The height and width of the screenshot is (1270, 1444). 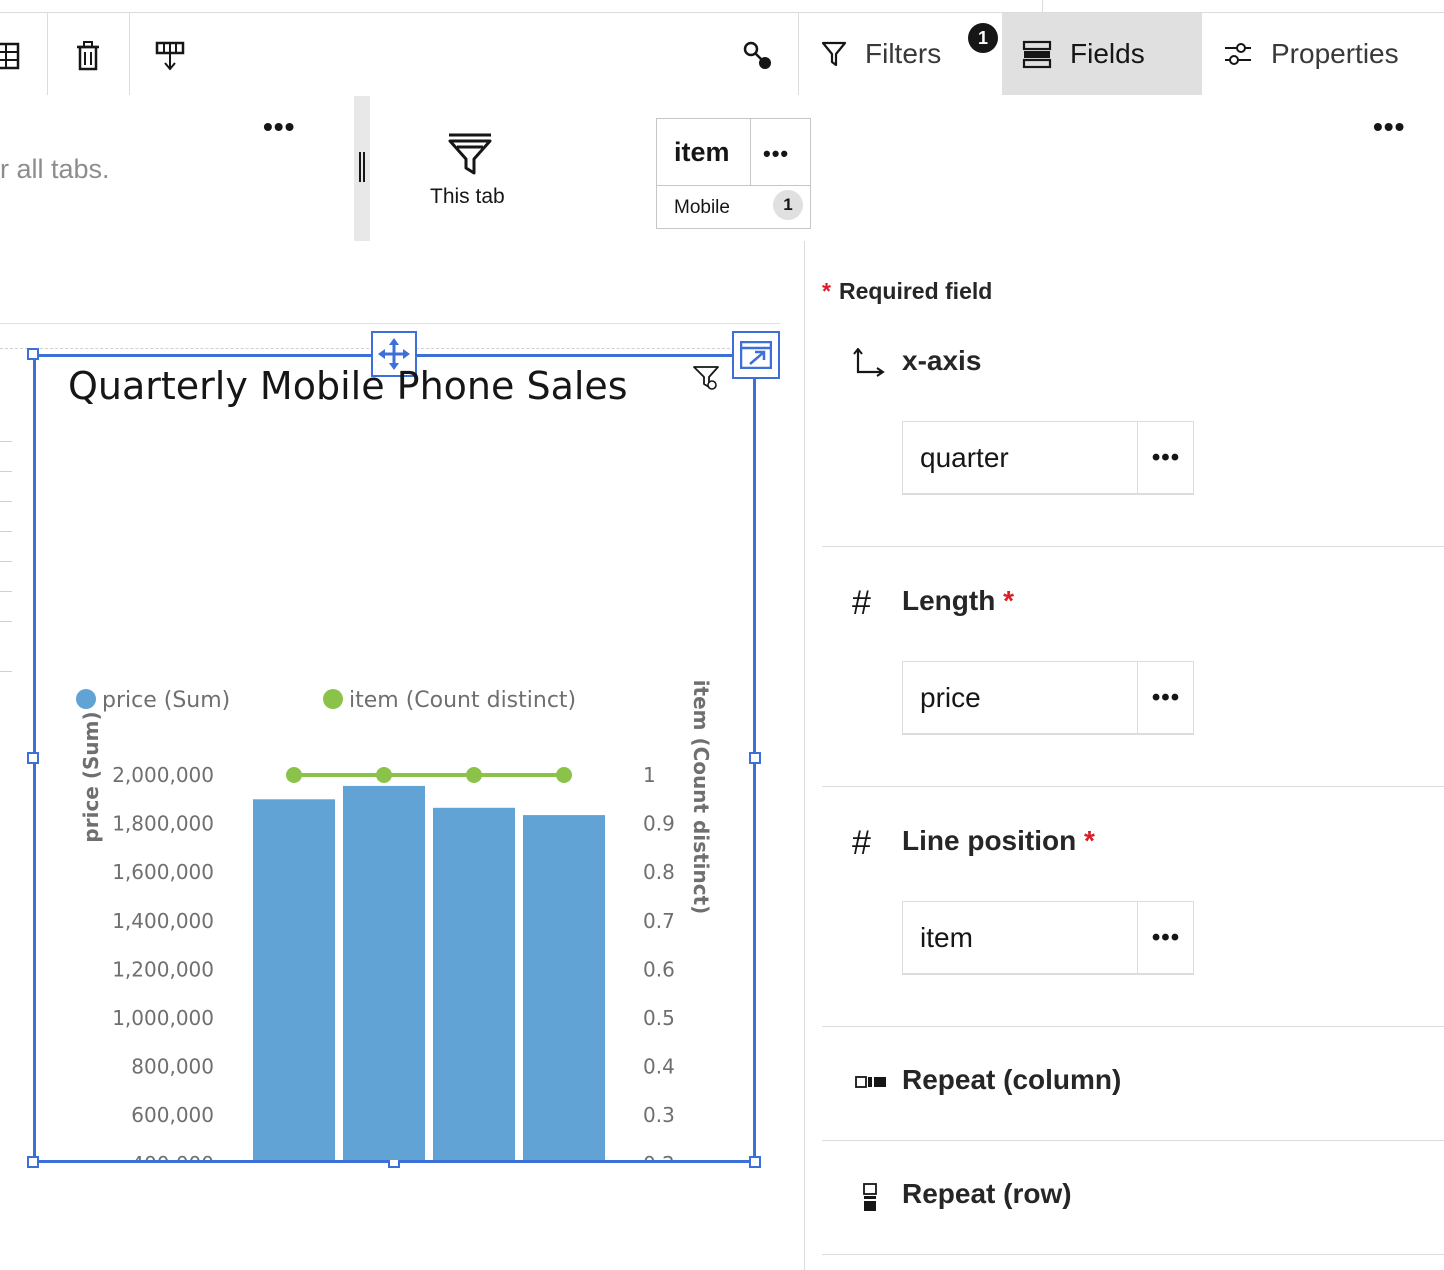 I want to click on resize-handle-tl, so click(x=33, y=354).